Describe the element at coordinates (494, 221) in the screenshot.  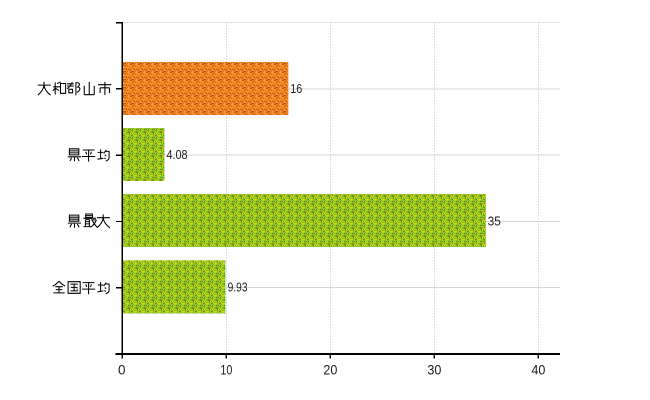
I see `svg-text: 35` at that location.